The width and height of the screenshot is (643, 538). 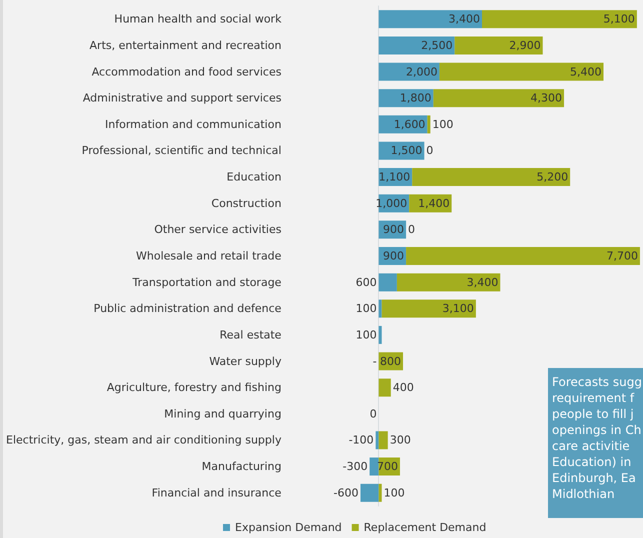 What do you see at coordinates (209, 256) in the screenshot?
I see `y-tick-label: Wholesale and retail trade` at bounding box center [209, 256].